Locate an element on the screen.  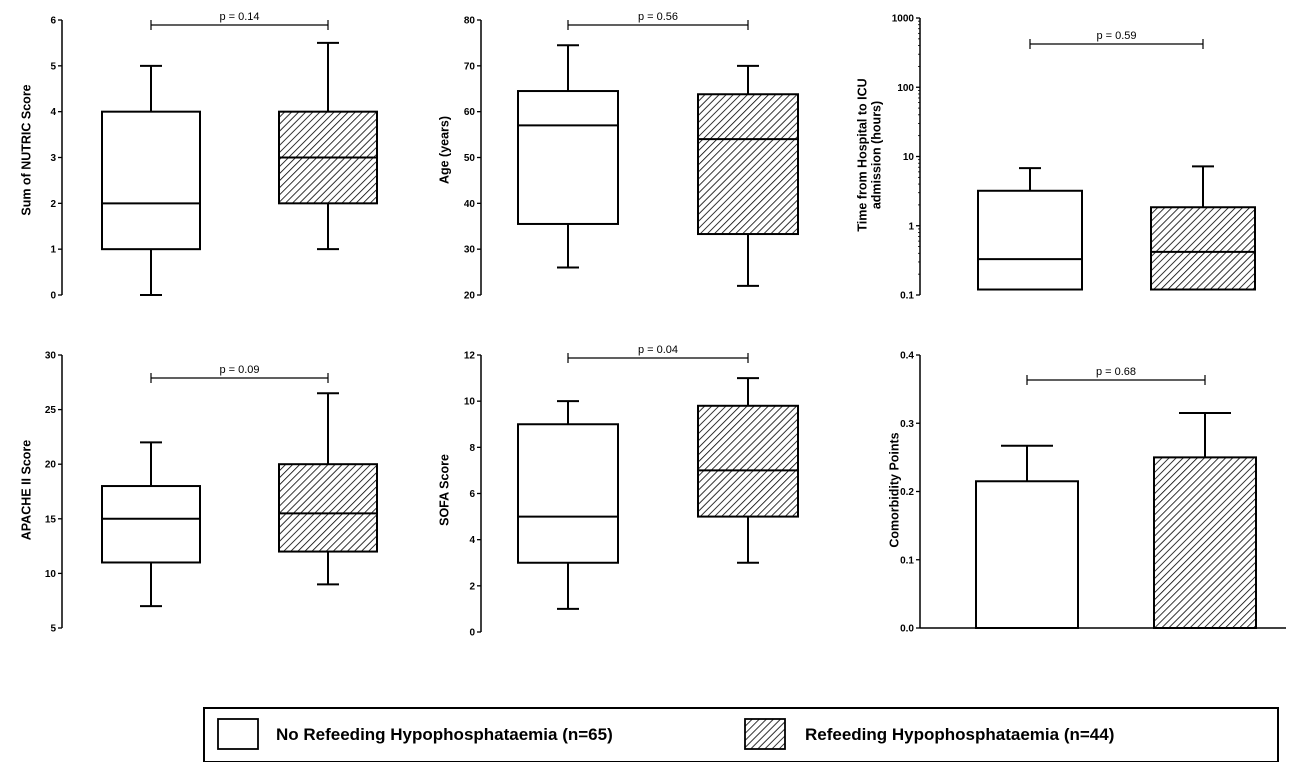
y-axis-label: Sum of NUTRIC Score is located at coordinates (26, 149).